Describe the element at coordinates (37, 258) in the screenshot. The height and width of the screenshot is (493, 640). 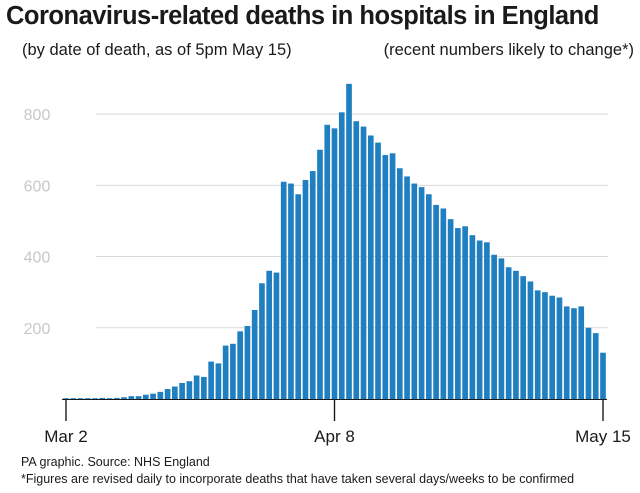
I see `y-tick-label-400: 400` at that location.